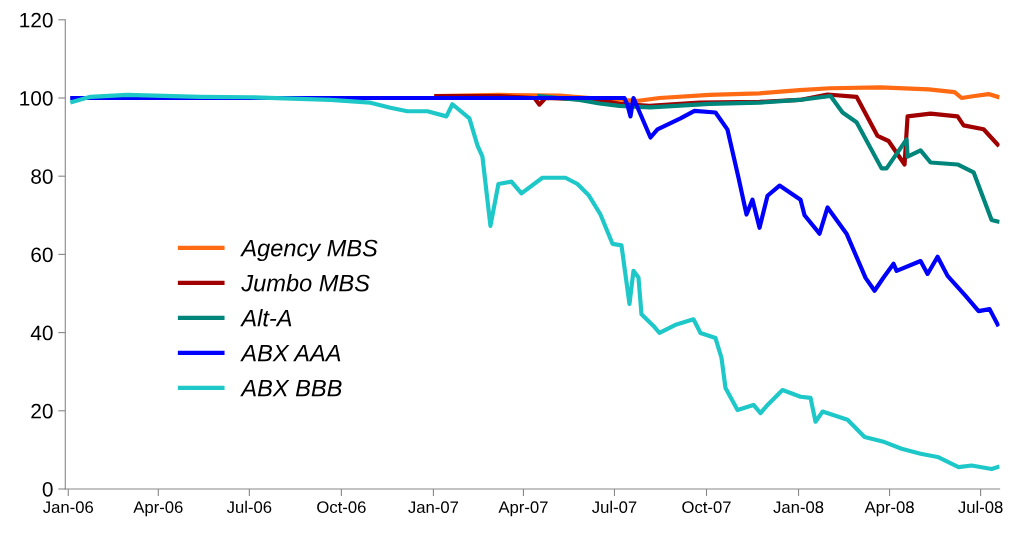 The height and width of the screenshot is (535, 1020). What do you see at coordinates (47, 489) in the screenshot?
I see `y-tick-label: 0` at bounding box center [47, 489].